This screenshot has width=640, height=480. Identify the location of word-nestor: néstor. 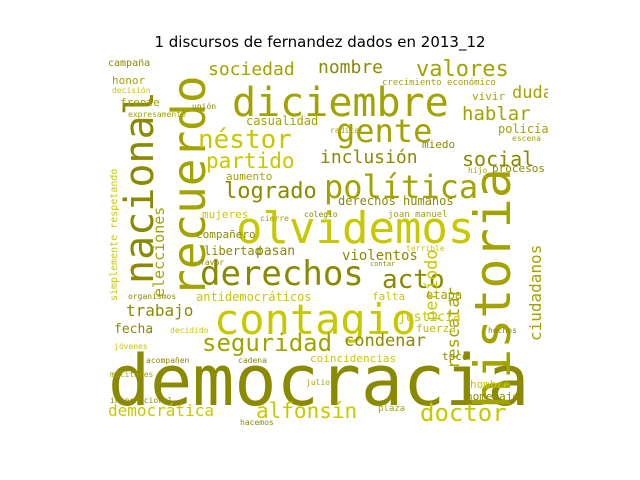
(245, 140).